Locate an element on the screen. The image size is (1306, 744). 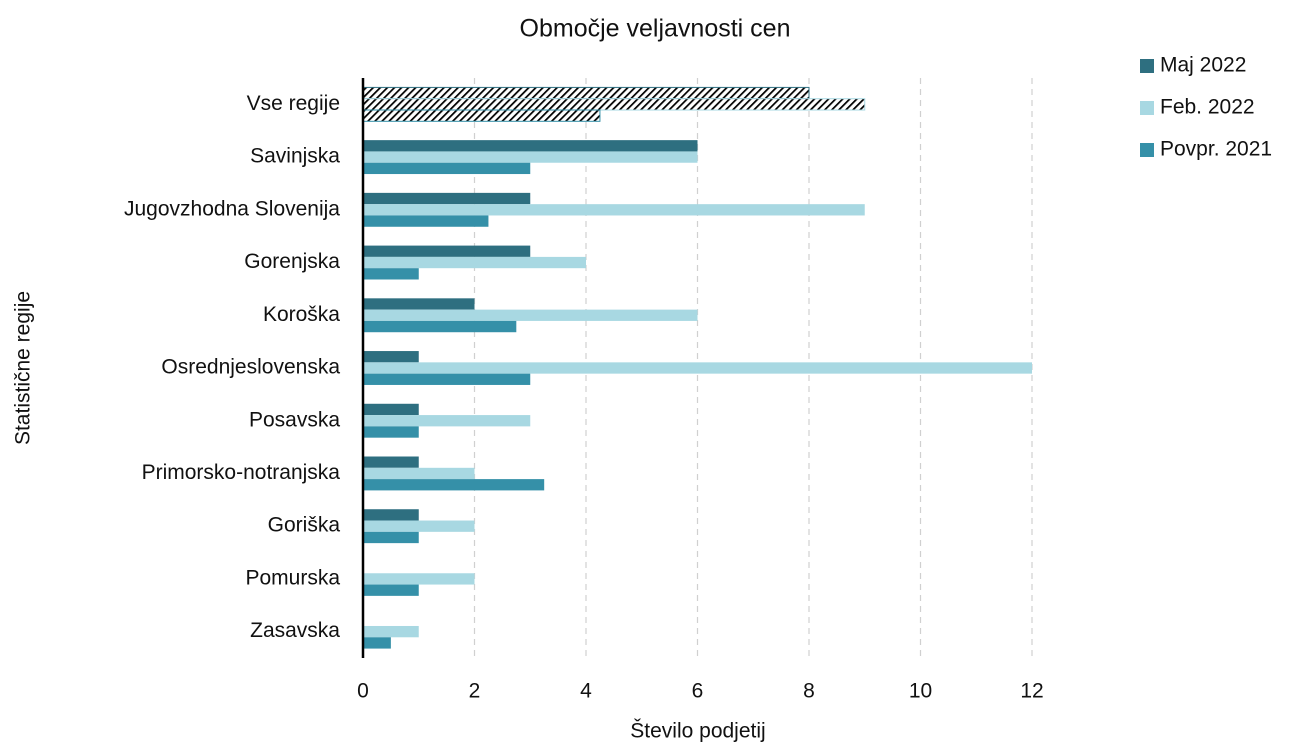
y-tick-label: Zasavska is located at coordinates (295, 630).